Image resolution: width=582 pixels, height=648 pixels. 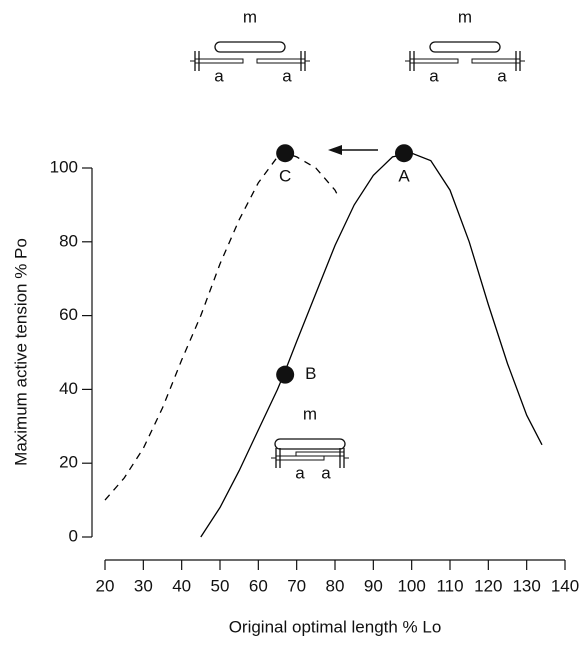 I want to click on y-tick-label: 100, so click(x=64, y=166).